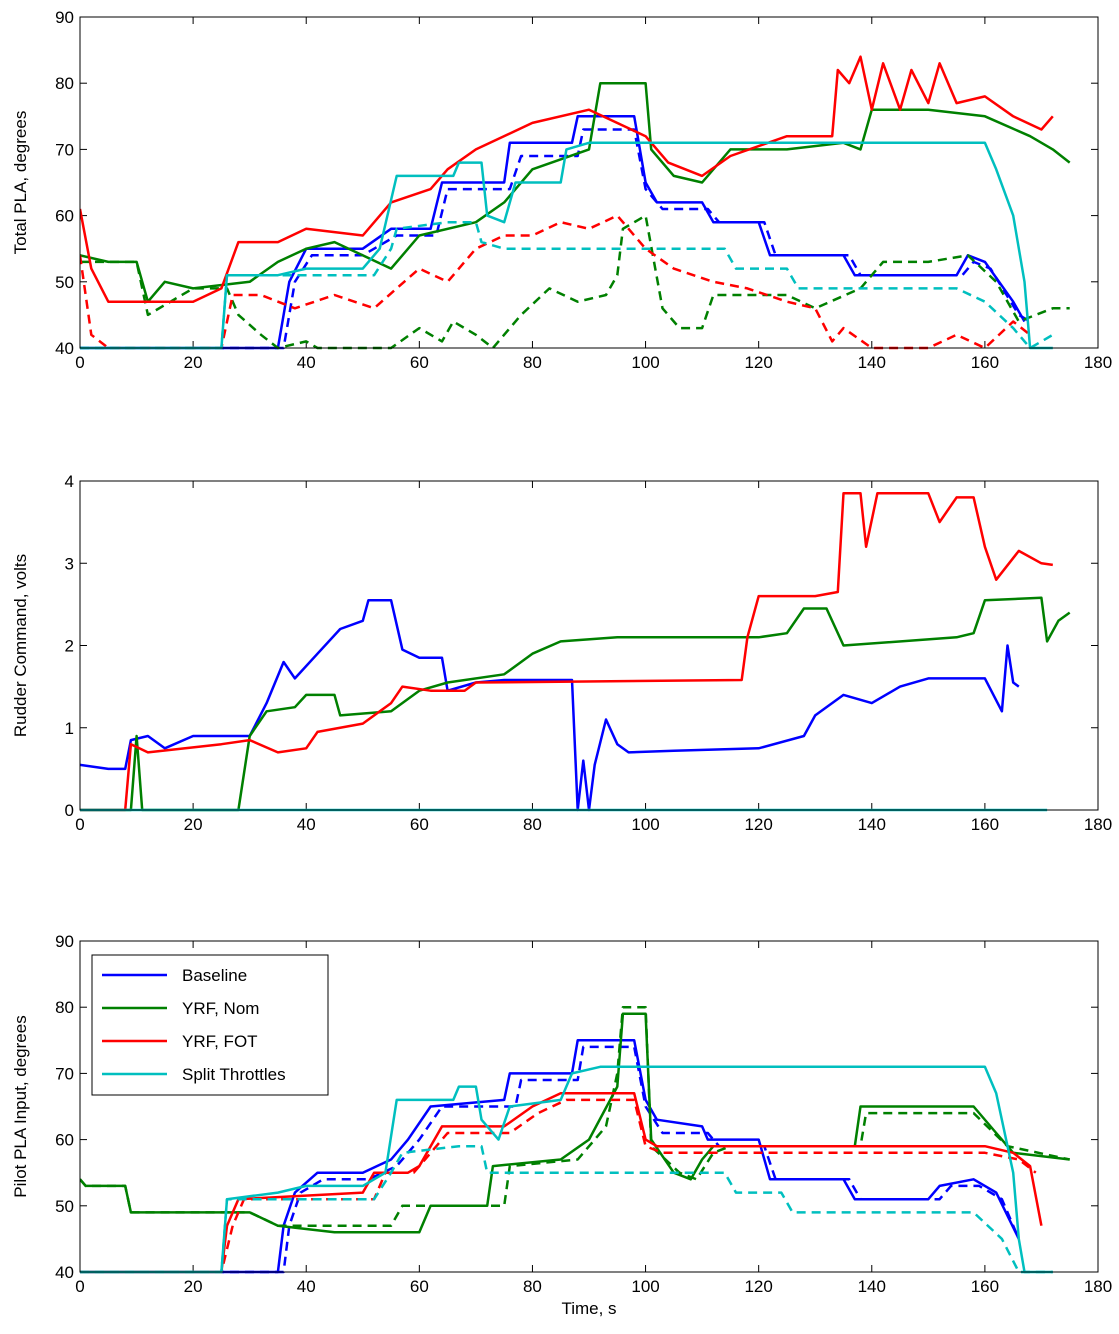 The width and height of the screenshot is (1119, 1334). Describe the element at coordinates (234, 1074) in the screenshot. I see `legend-label: Split Throttles` at that location.